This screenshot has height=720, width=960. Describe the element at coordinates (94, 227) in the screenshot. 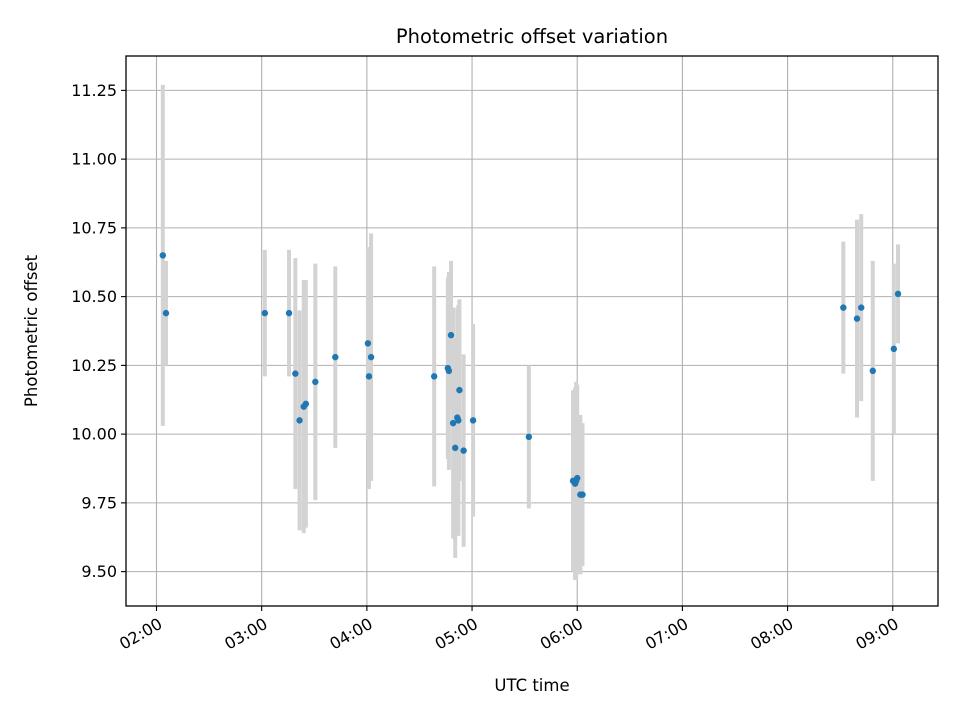

I see `y-tick-label: 10.75` at that location.